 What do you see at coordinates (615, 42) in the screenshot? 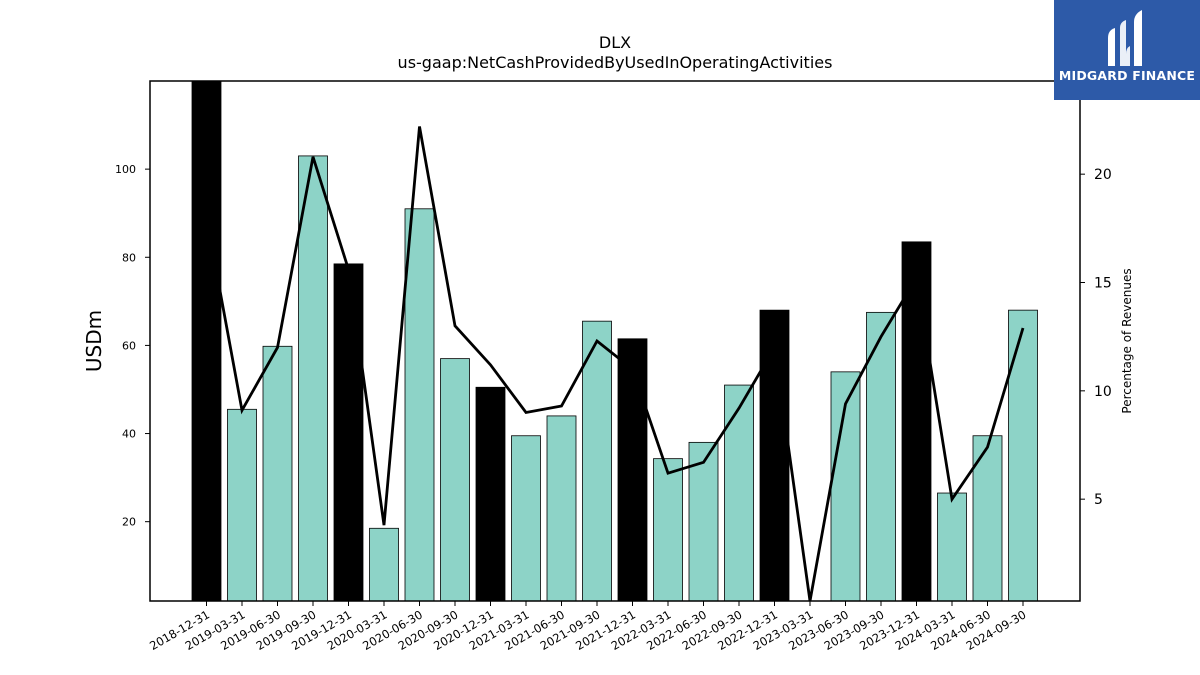
I see `chart-title: DLX` at bounding box center [615, 42].